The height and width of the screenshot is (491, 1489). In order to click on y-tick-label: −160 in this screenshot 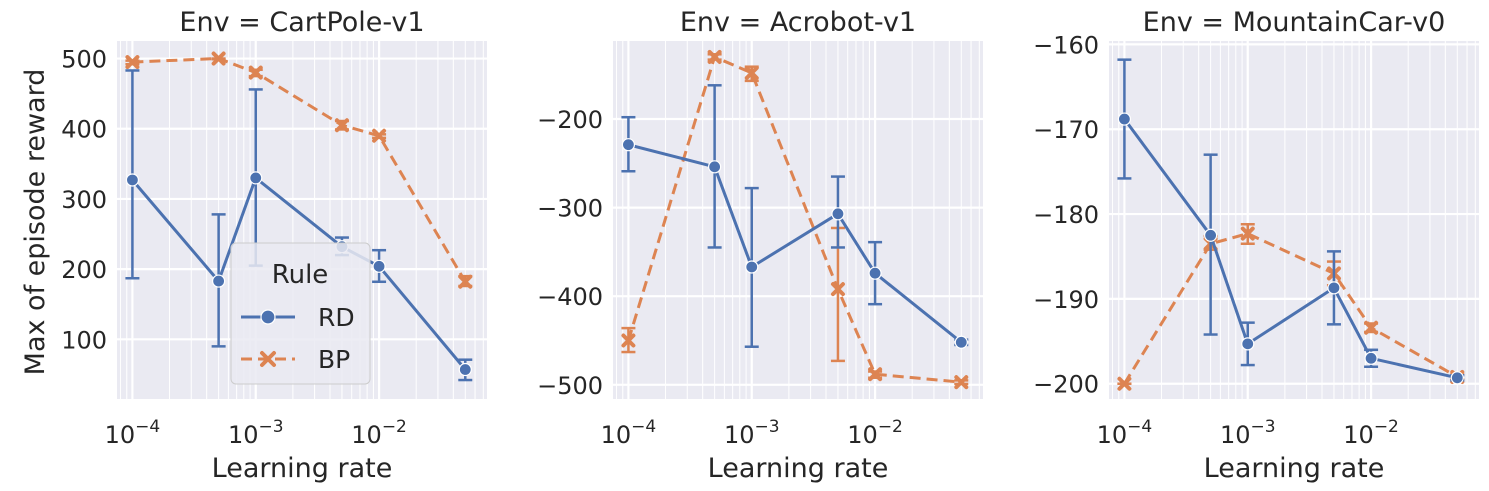, I will do `click(1066, 45)`.